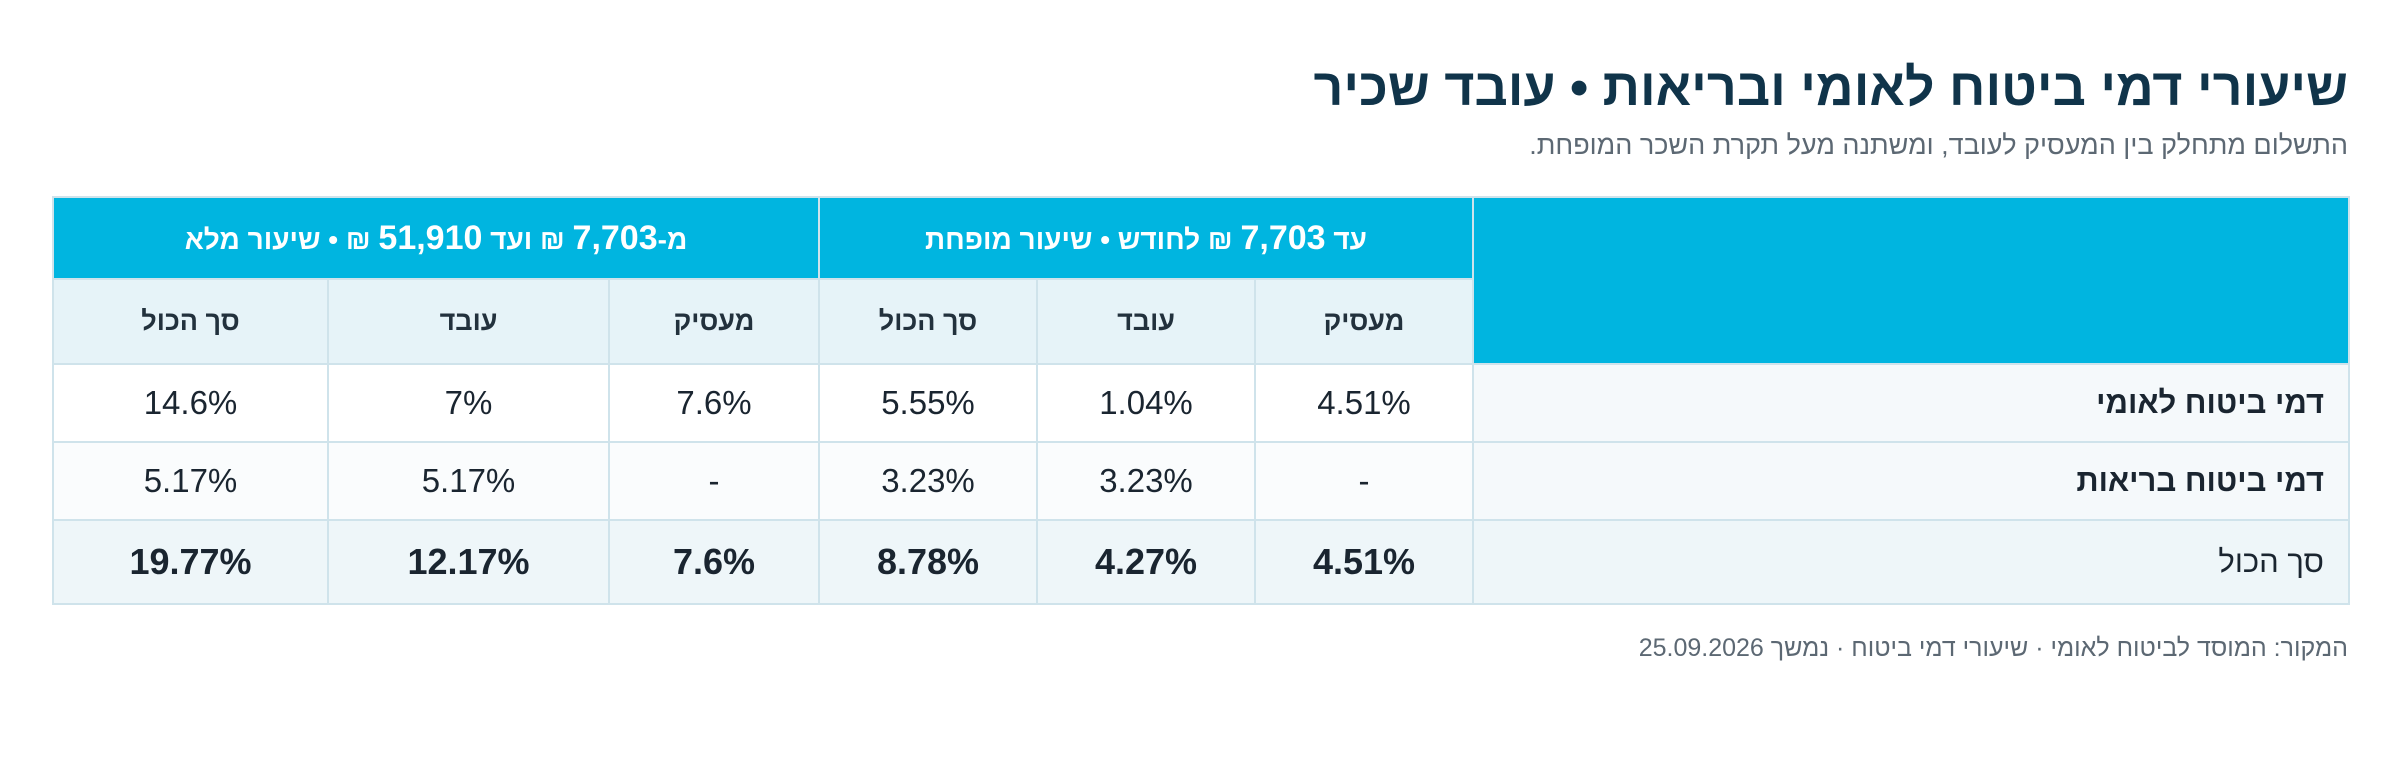 This screenshot has width=2400, height=780. I want to click on table-cell-total: 19.77%, so click(190, 562).